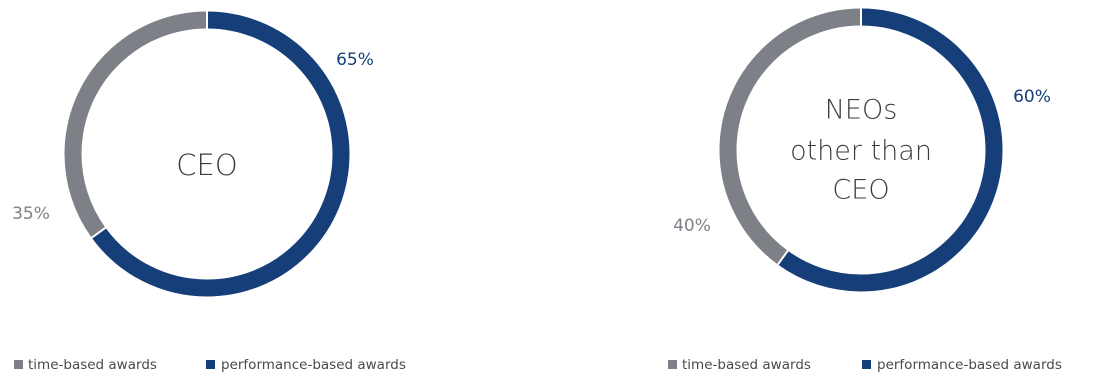  I want to click on neos-time-percent-label: 40%, so click(692, 226).